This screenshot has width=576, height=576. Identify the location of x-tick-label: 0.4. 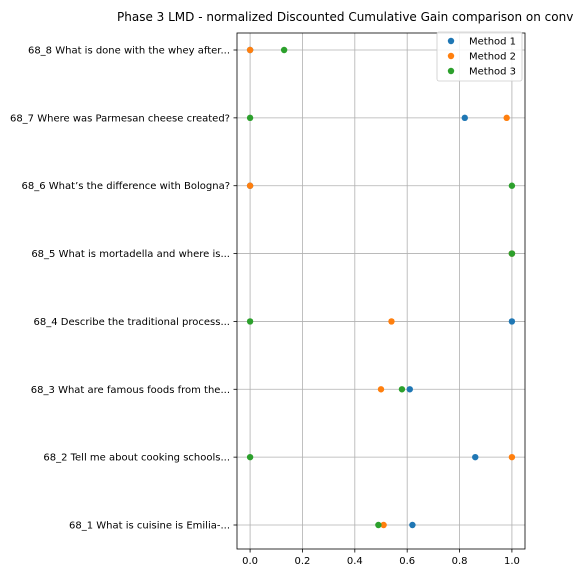
(355, 561).